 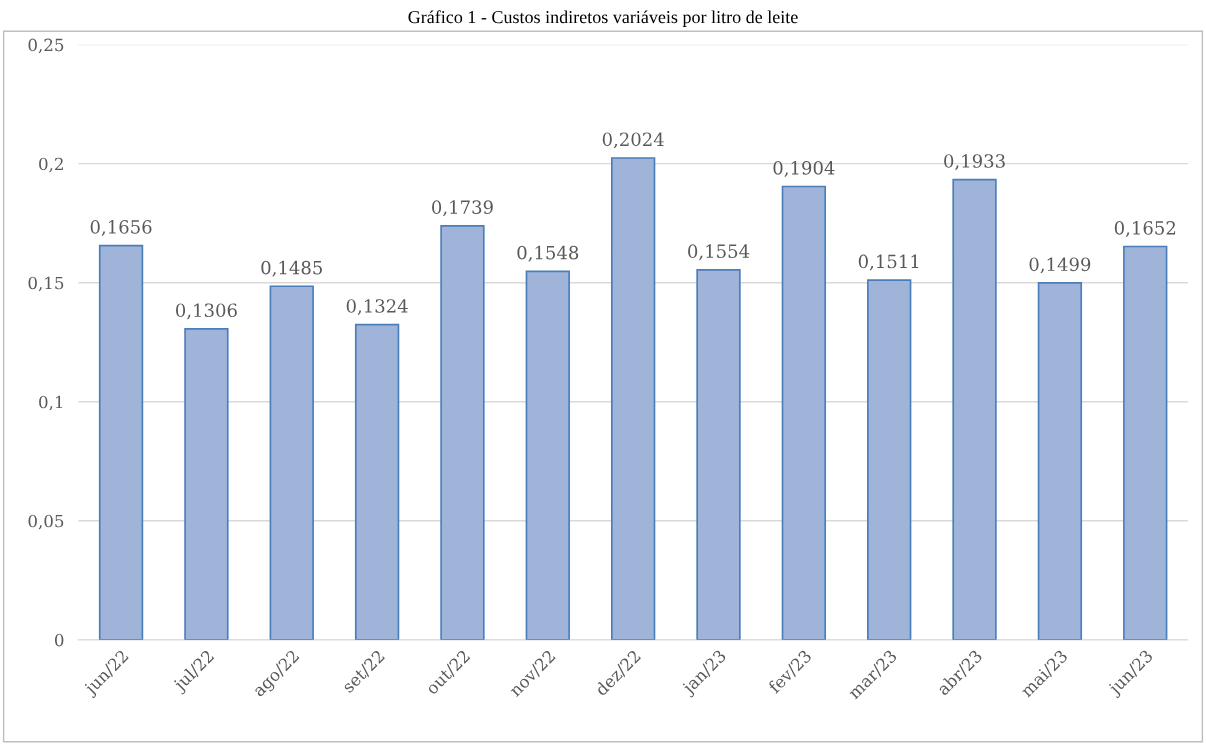 I want to click on data-label: 0,1739, so click(x=462, y=208).